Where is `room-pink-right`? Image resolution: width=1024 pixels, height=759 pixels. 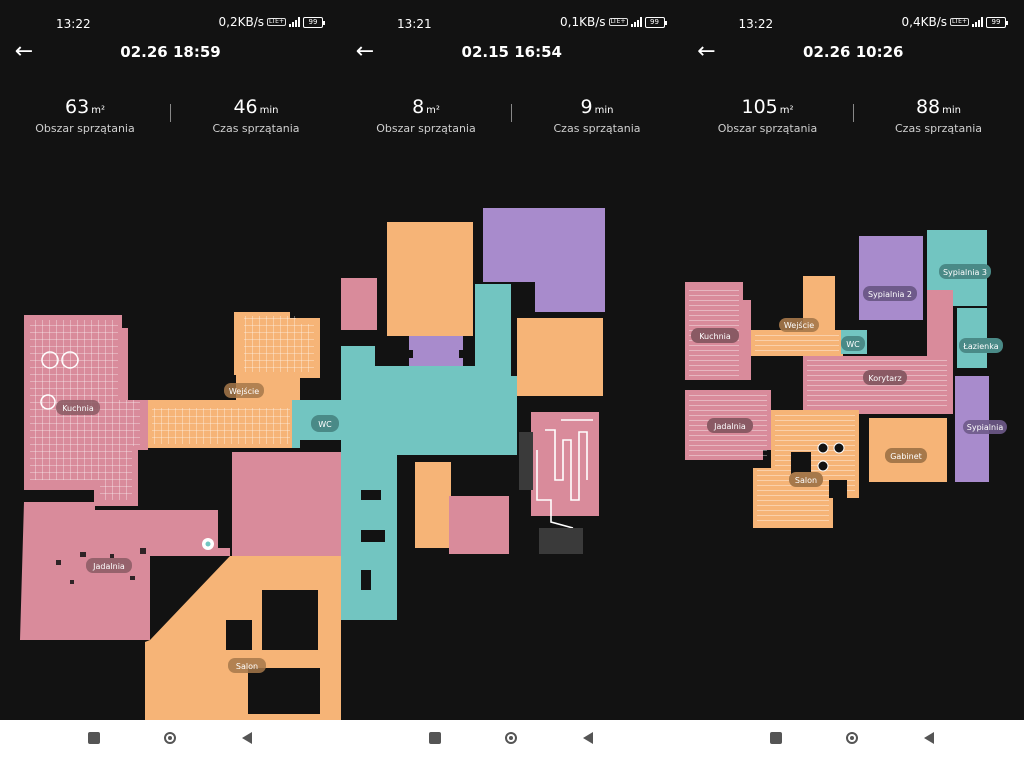 room-pink-right is located at coordinates (565, 464).